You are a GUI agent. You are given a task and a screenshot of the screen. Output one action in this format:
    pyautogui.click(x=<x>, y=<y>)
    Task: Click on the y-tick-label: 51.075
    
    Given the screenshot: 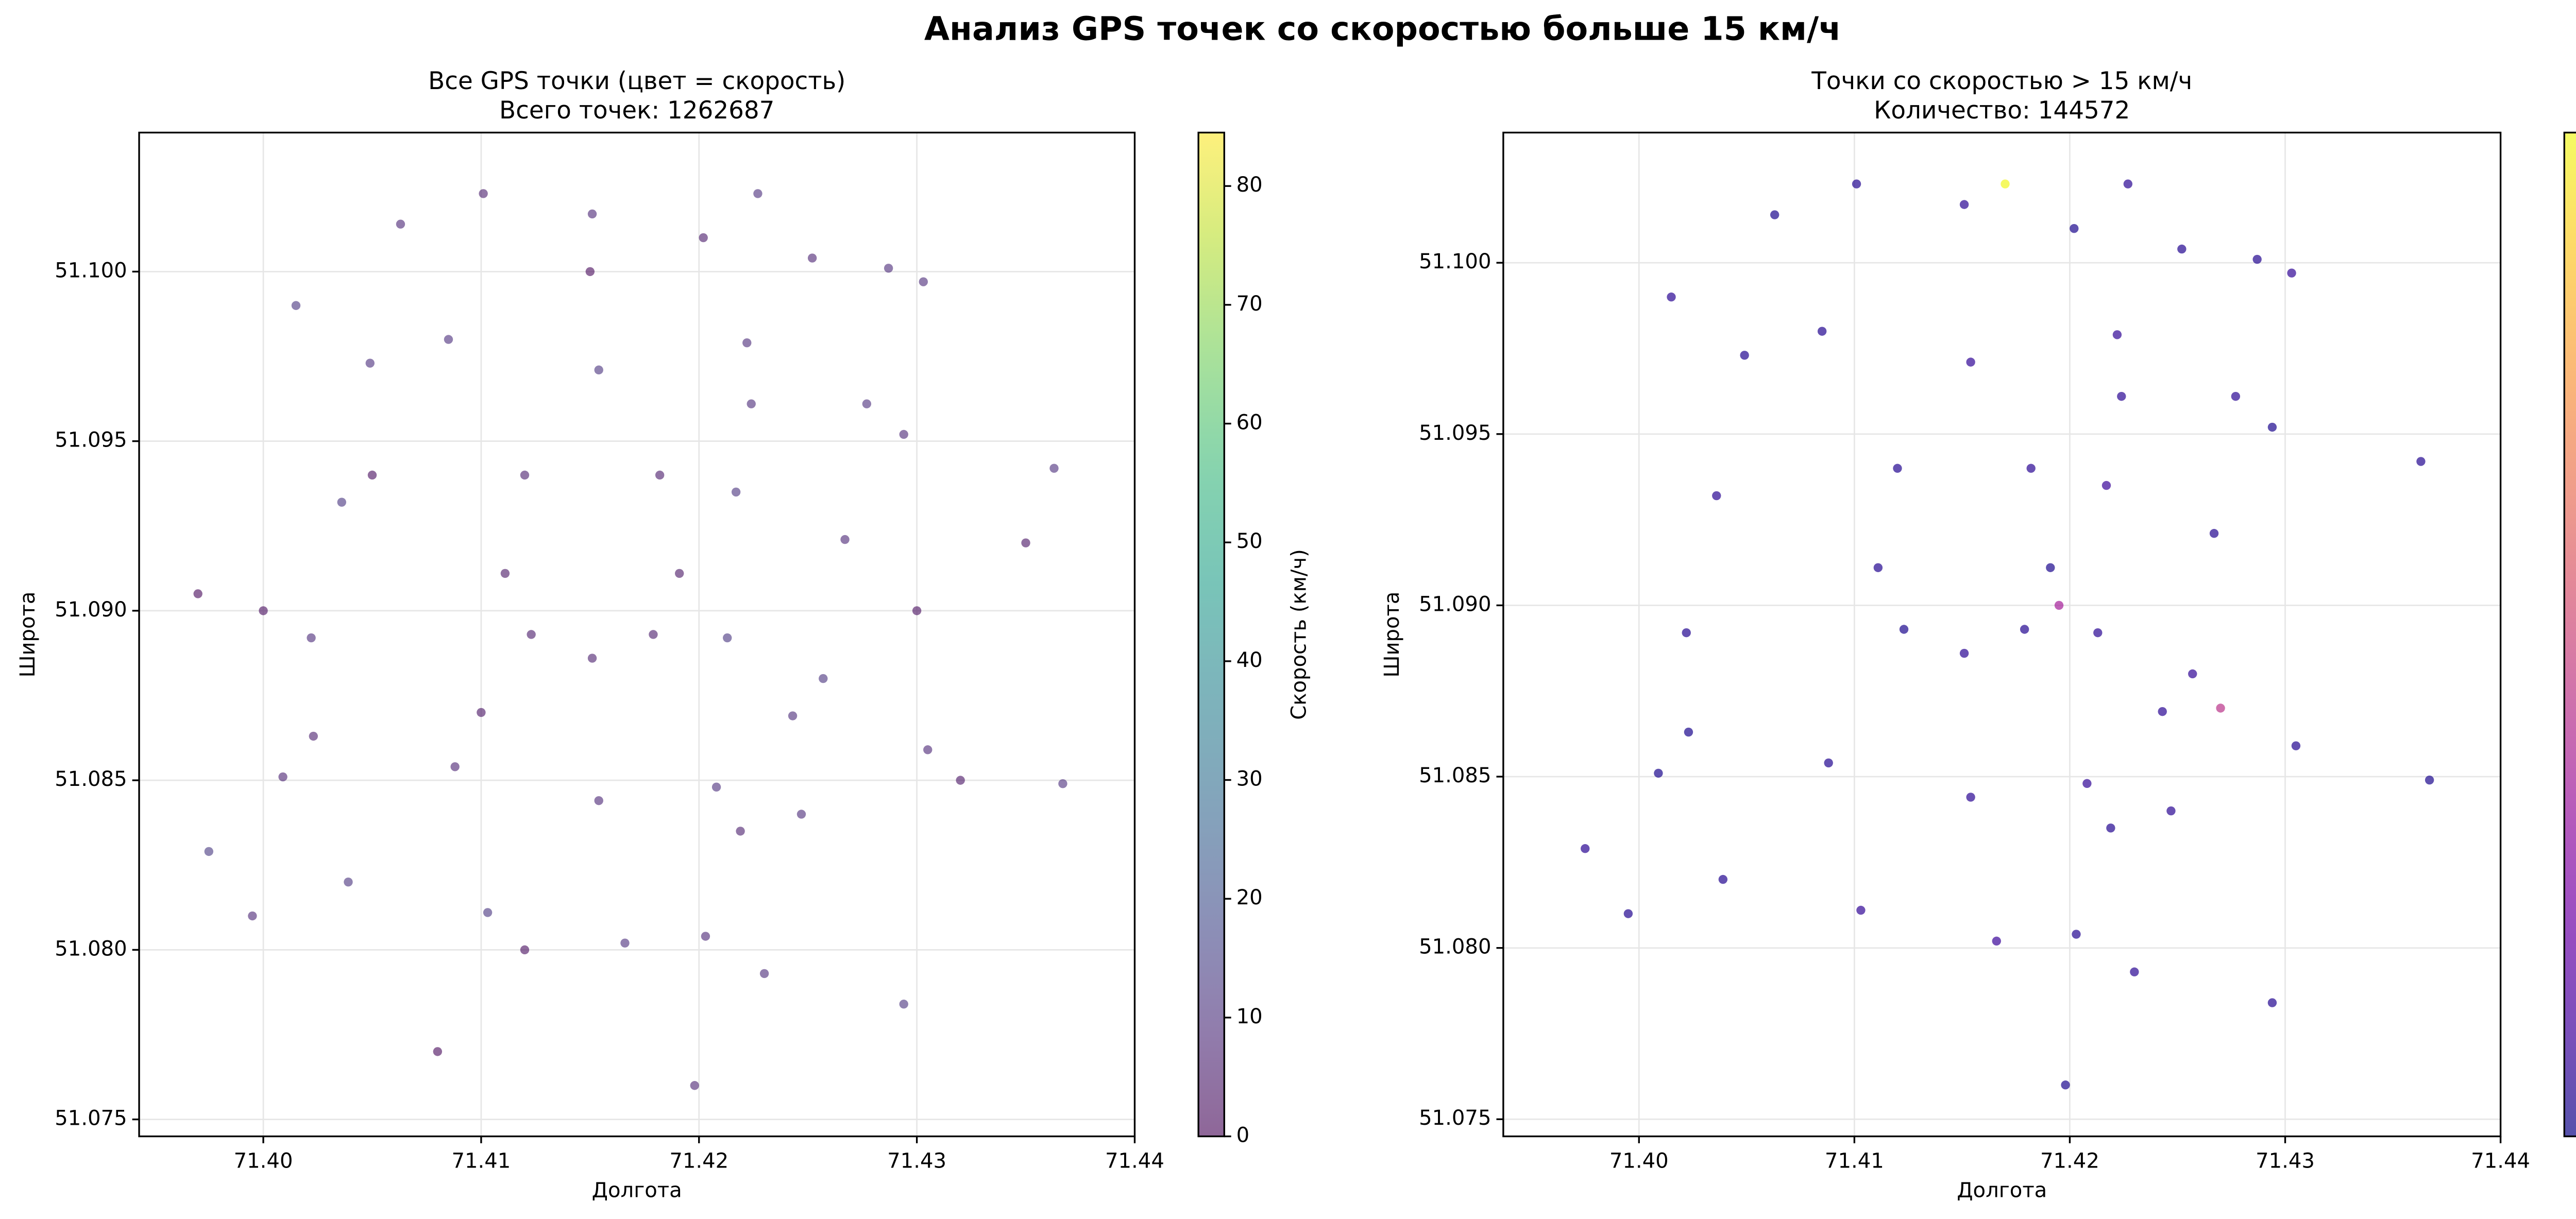 What is the action you would take?
    pyautogui.click(x=91, y=1119)
    